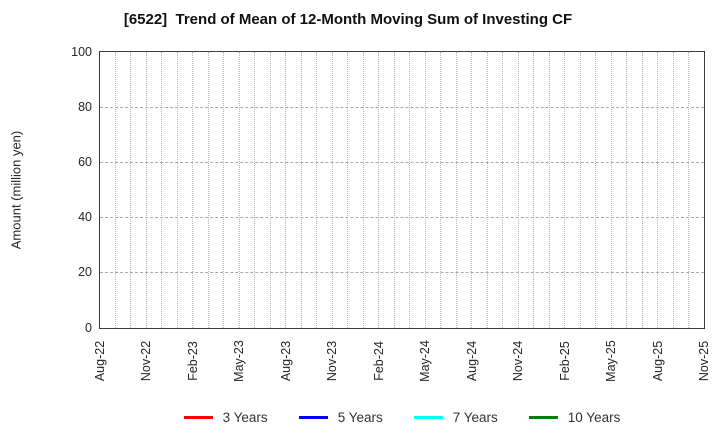 The width and height of the screenshot is (720, 440). What do you see at coordinates (378, 361) in the screenshot?
I see `x-tick-label: Feb-24` at bounding box center [378, 361].